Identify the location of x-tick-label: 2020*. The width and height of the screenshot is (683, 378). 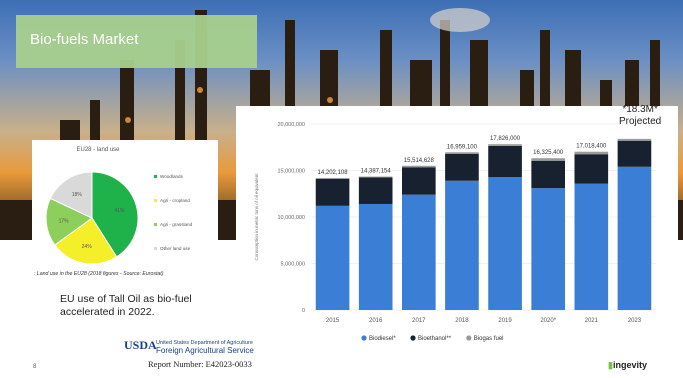
(548, 321).